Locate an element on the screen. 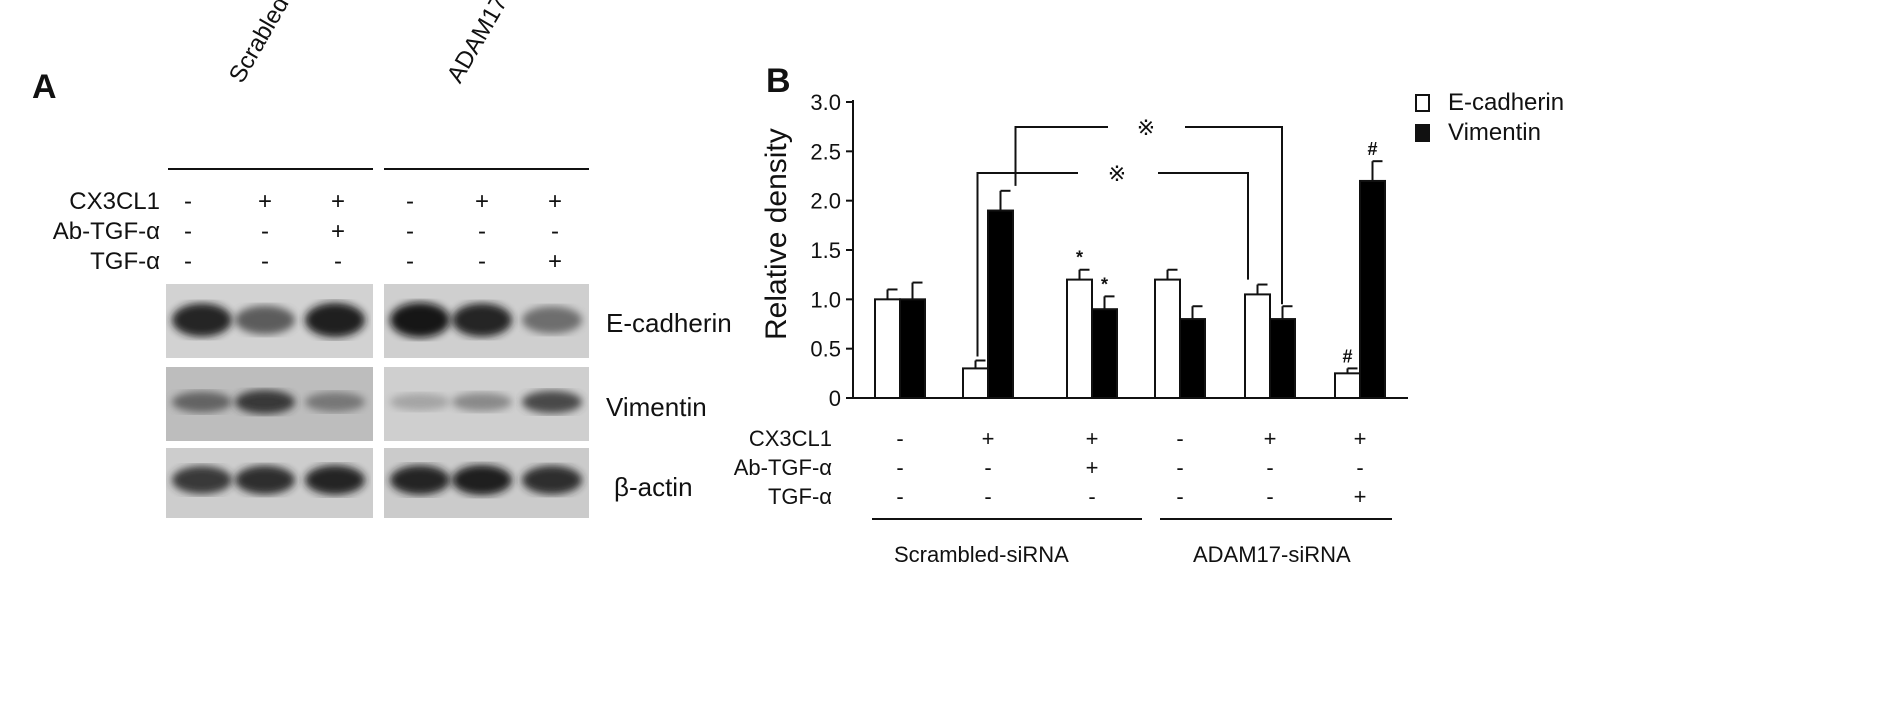 This screenshot has width=1890, height=702. blot-label-beta-actin: β-actin is located at coordinates (653, 487).